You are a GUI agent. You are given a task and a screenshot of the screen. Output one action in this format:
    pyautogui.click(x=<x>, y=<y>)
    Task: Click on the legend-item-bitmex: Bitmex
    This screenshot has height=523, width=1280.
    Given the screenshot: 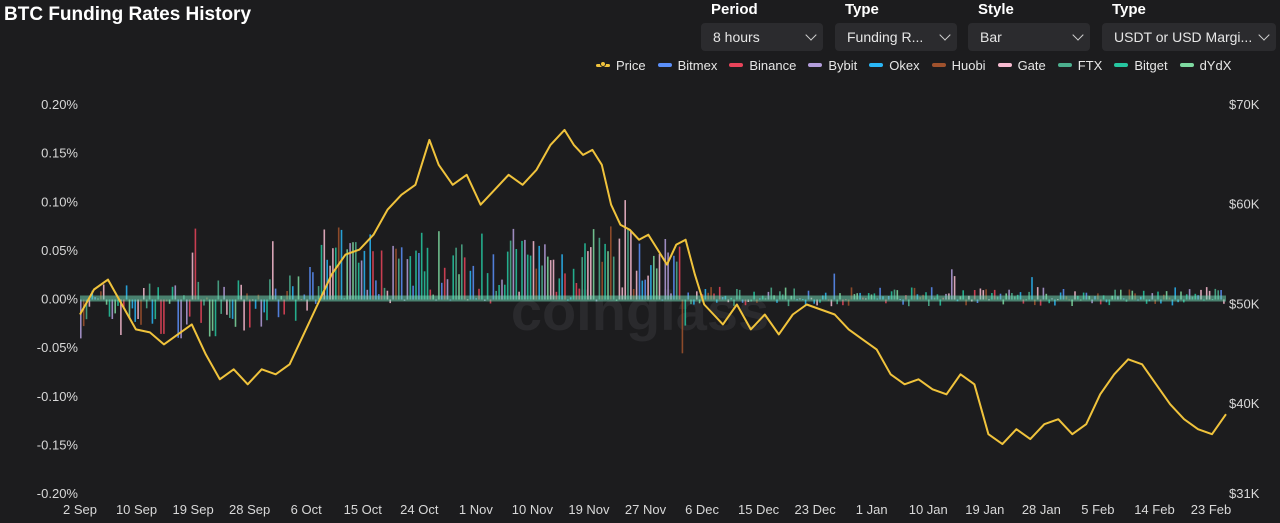 What is the action you would take?
    pyautogui.click(x=687, y=65)
    